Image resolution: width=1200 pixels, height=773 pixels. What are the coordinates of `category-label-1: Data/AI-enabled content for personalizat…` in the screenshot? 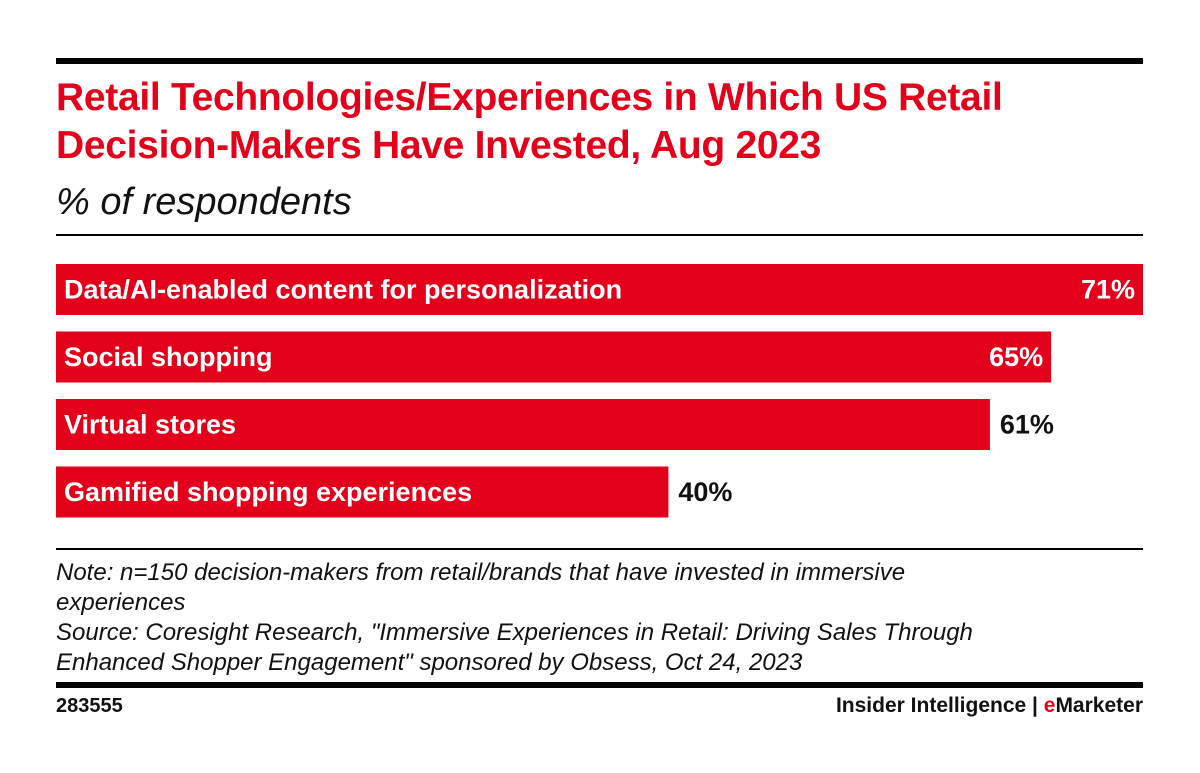 It's located at (343, 290).